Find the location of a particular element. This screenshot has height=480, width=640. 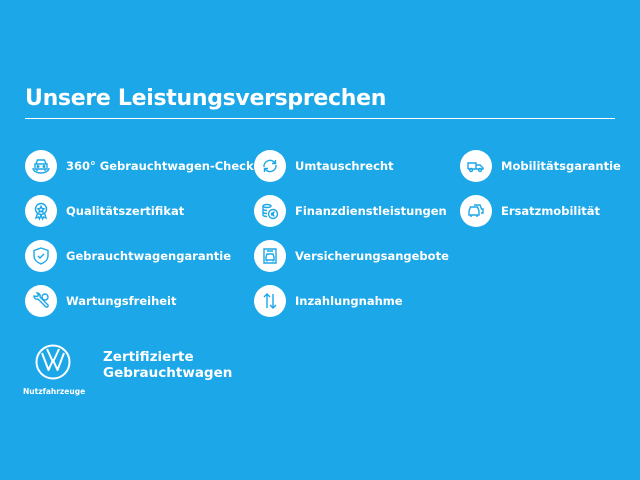

replacement-car-icon is located at coordinates (476, 211).